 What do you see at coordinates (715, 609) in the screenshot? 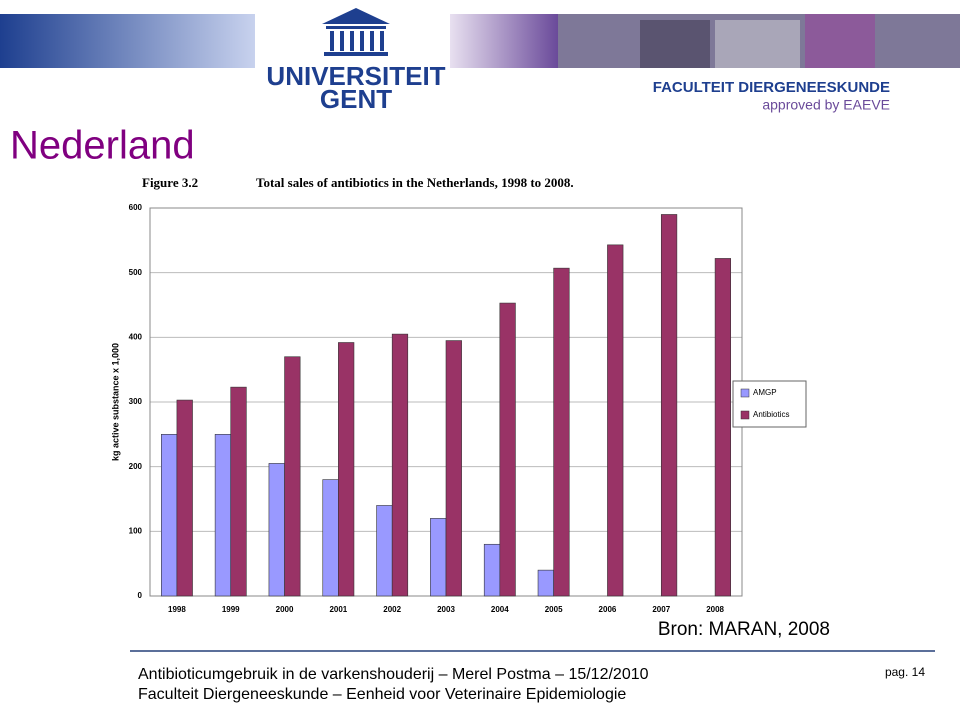
I see `x-tick-label: 2008` at bounding box center [715, 609].